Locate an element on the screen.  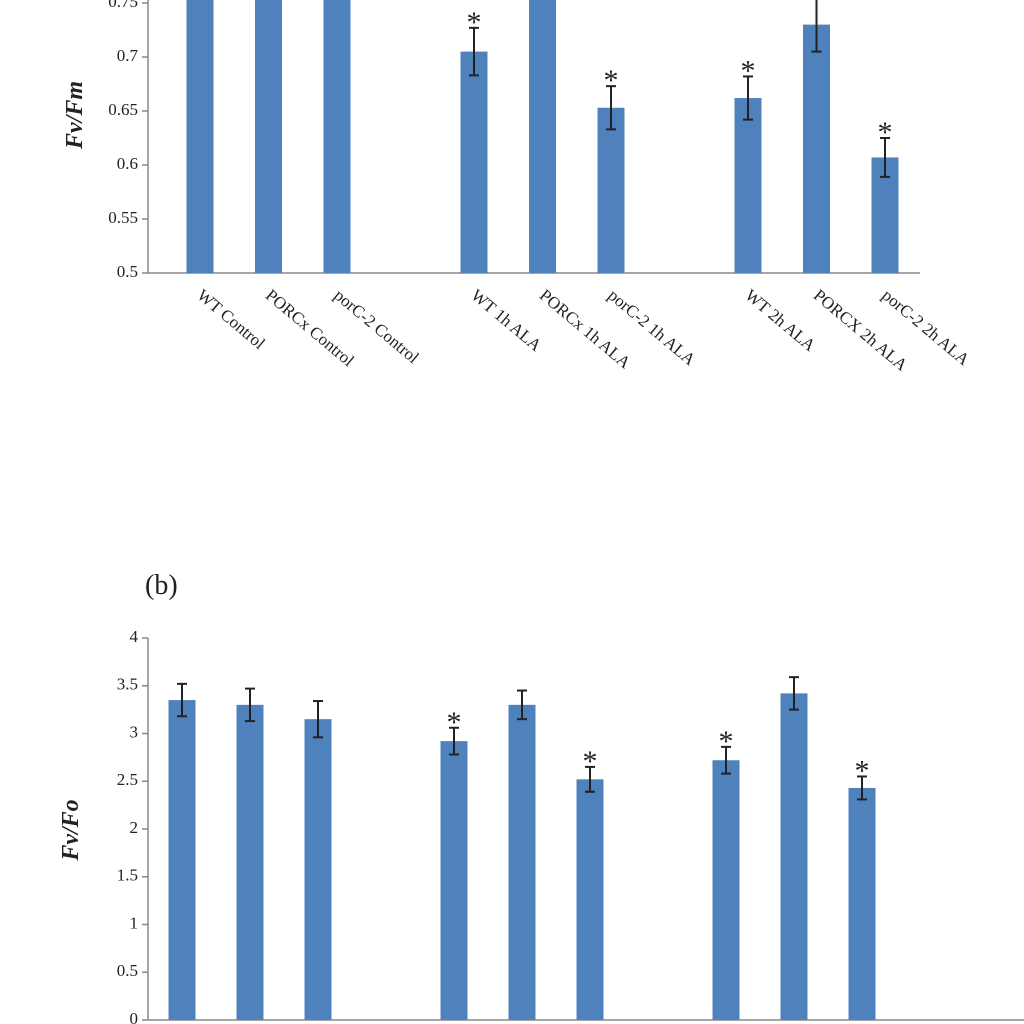
y-tick-label: 0.75 is located at coordinates (123, 5).